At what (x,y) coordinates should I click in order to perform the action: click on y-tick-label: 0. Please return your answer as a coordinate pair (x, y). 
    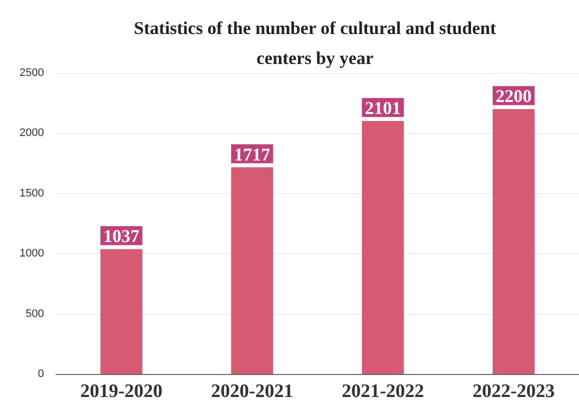
    Looking at the image, I should click on (41, 374).